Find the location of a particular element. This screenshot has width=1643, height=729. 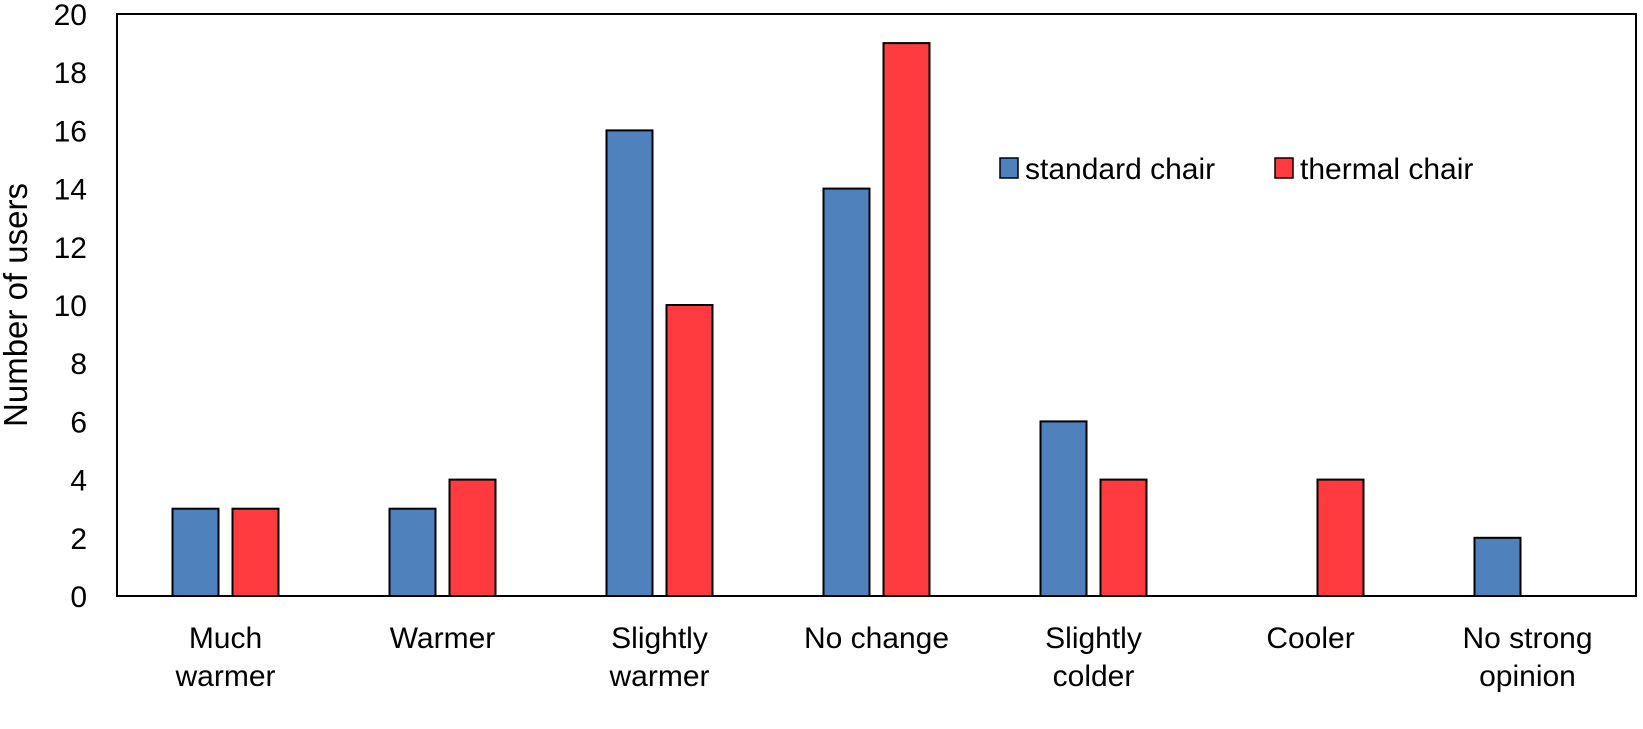

y-tick-label: 10 is located at coordinates (70, 306).